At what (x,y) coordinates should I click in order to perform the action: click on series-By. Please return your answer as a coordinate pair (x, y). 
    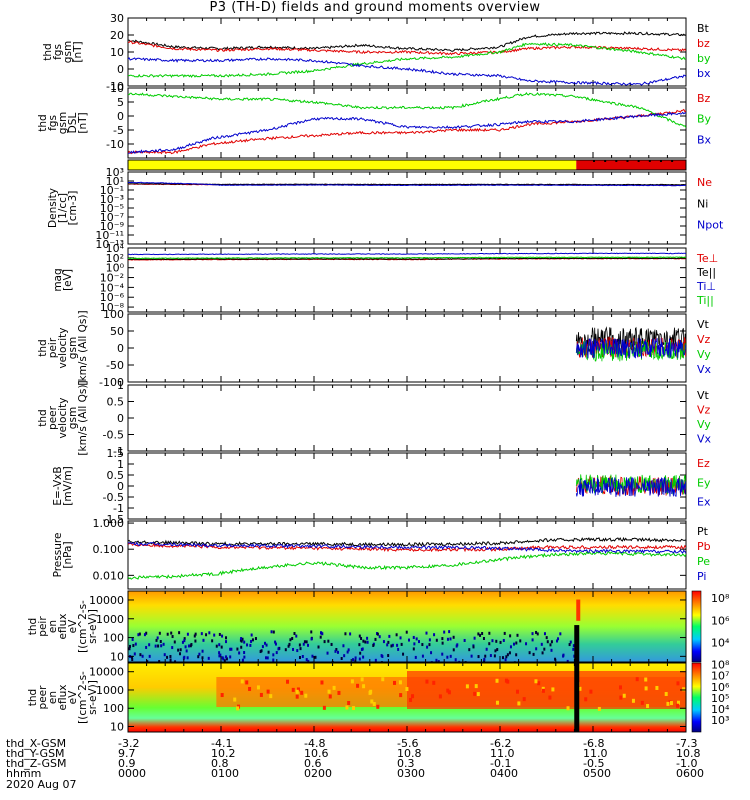
    Looking at the image, I should click on (407, 110).